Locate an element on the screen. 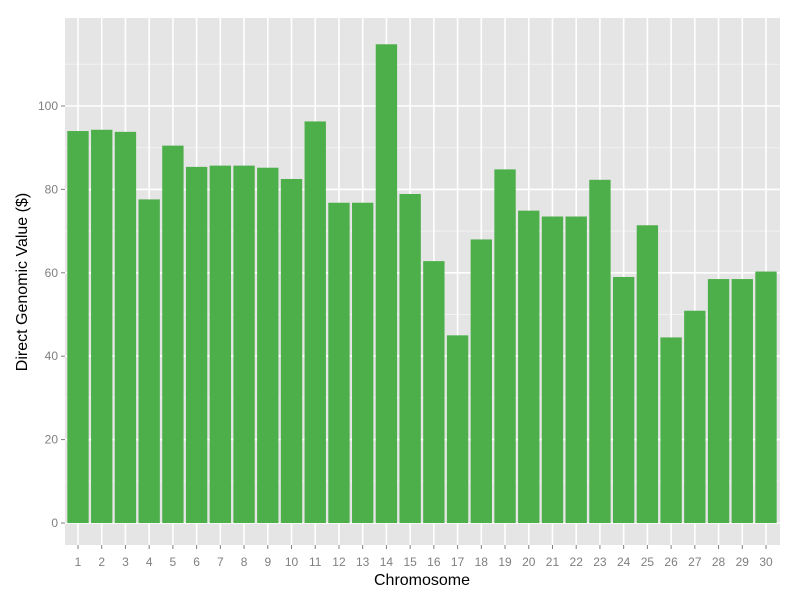  x-tick-label: 24 is located at coordinates (624, 562).